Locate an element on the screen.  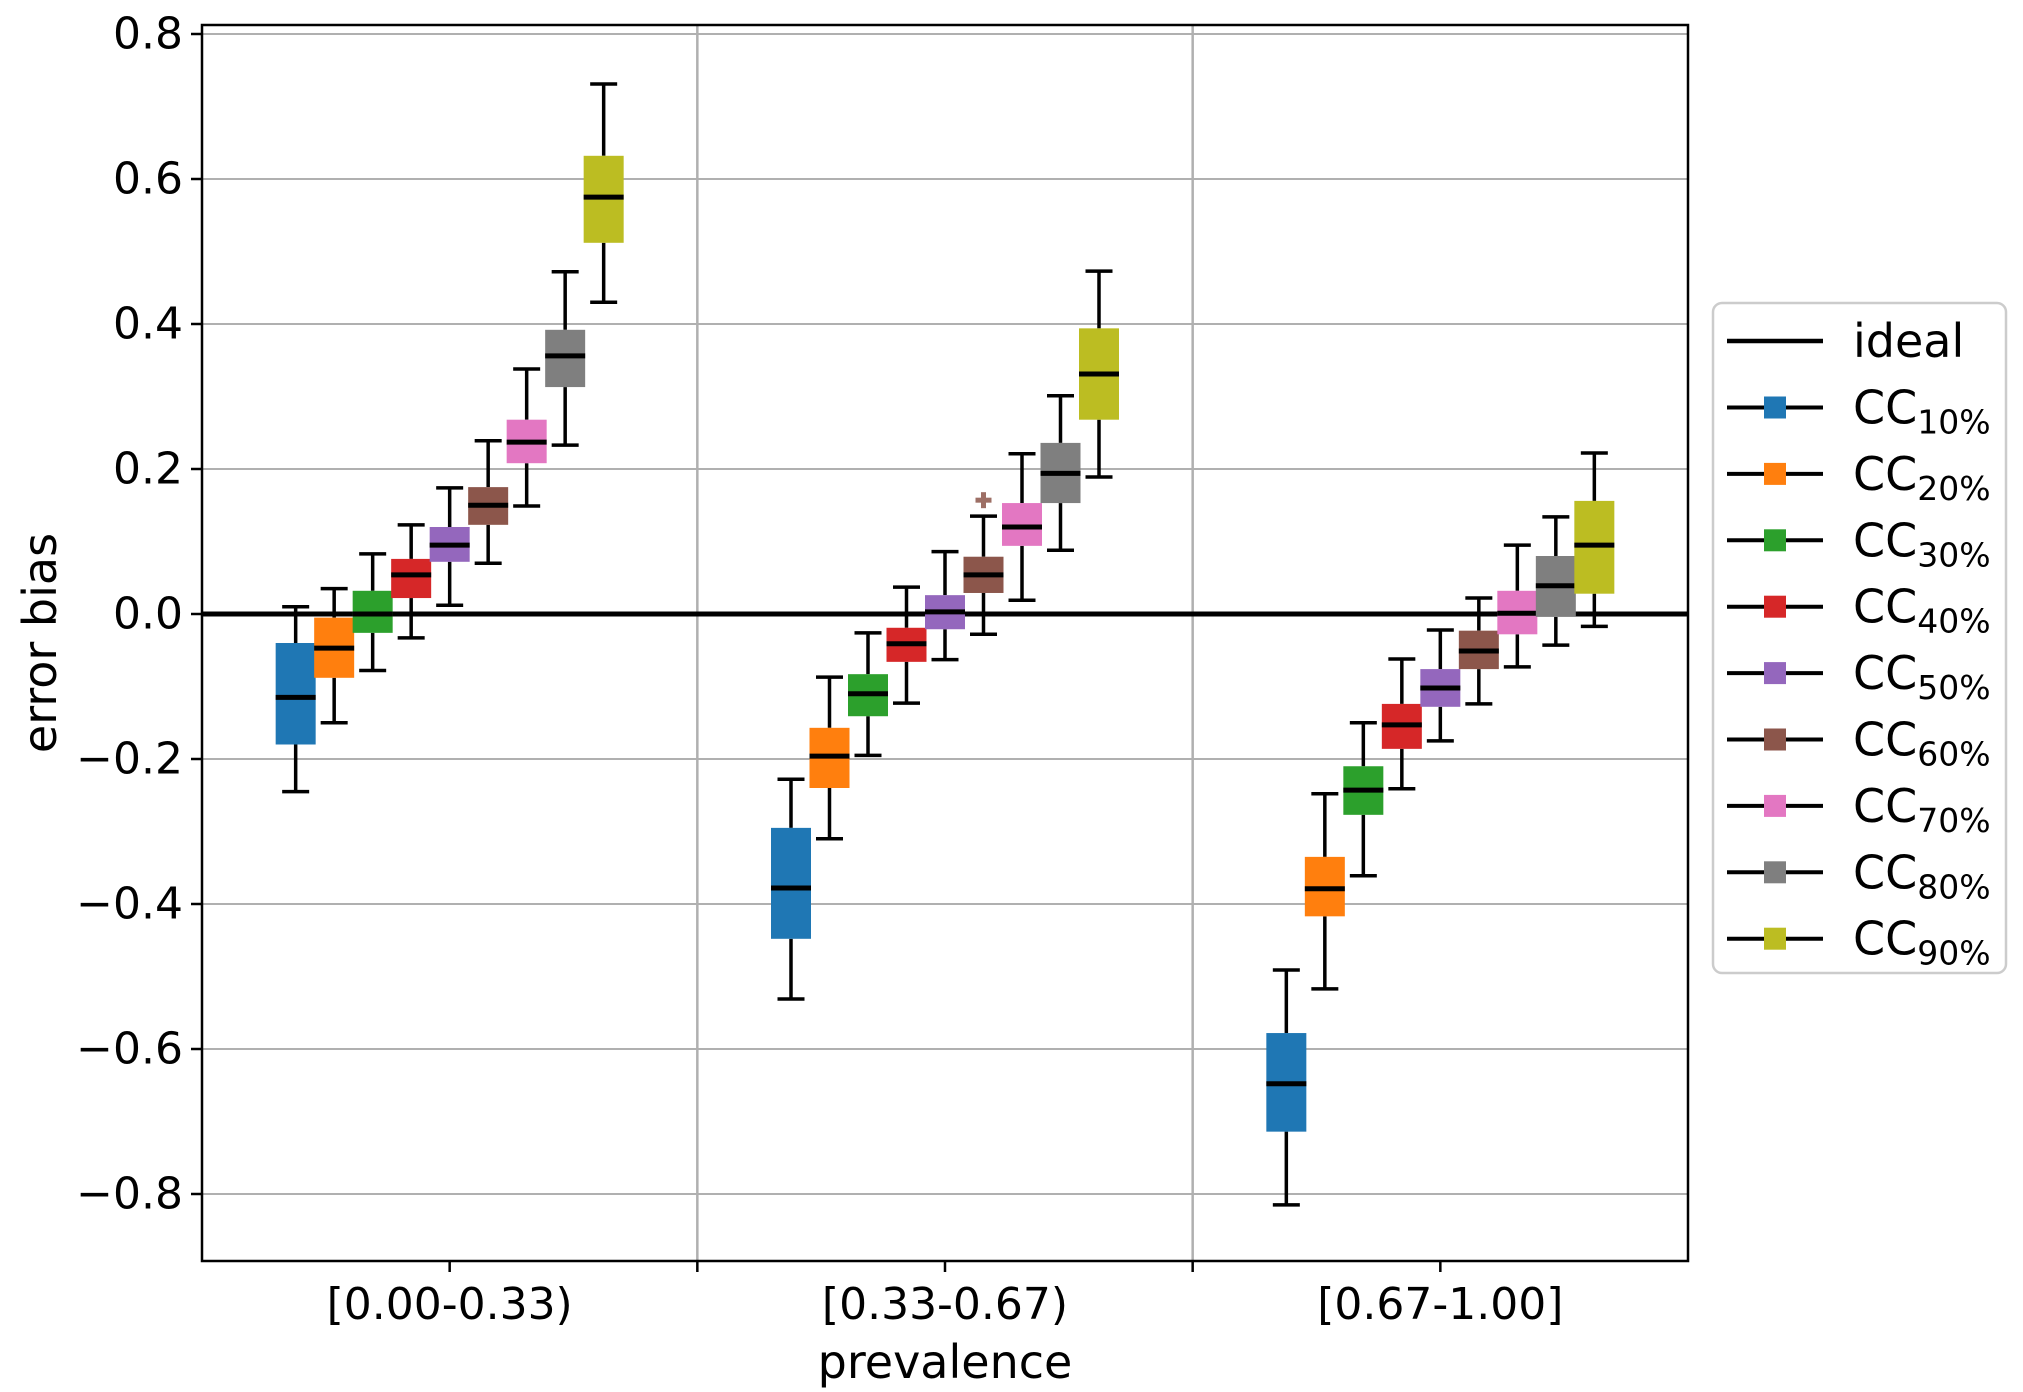
legend-marker-CC70% is located at coordinates (1775, 805).